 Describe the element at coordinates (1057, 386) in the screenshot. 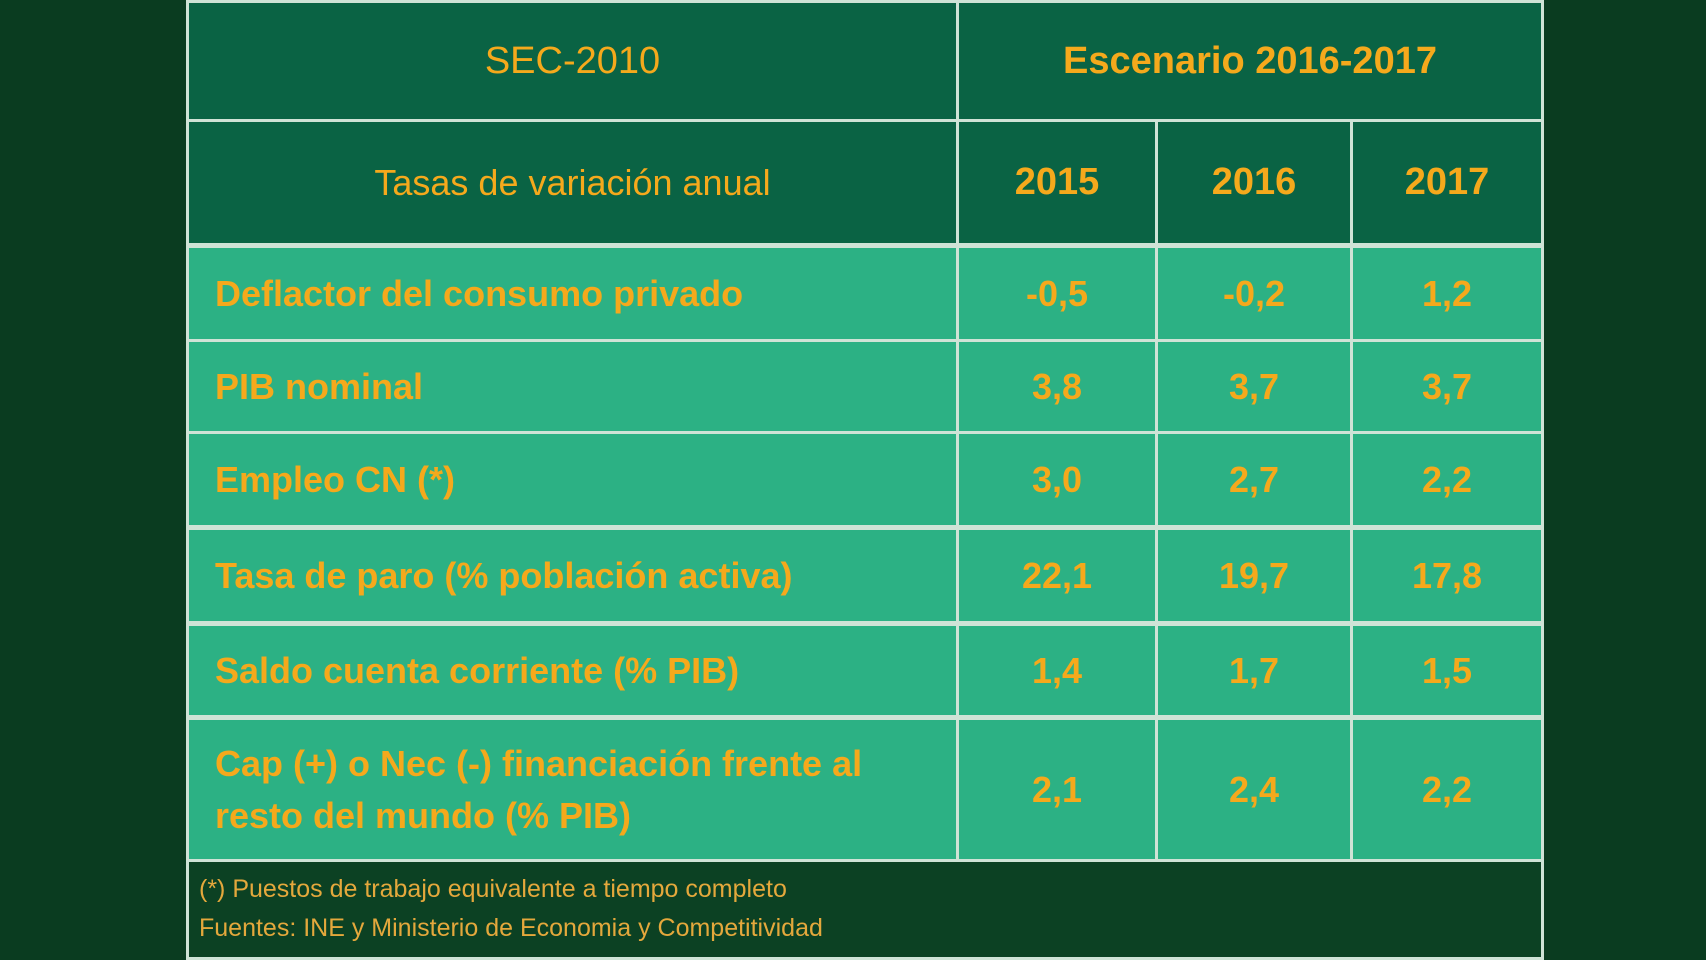

I see `value-cell: 3,8` at that location.